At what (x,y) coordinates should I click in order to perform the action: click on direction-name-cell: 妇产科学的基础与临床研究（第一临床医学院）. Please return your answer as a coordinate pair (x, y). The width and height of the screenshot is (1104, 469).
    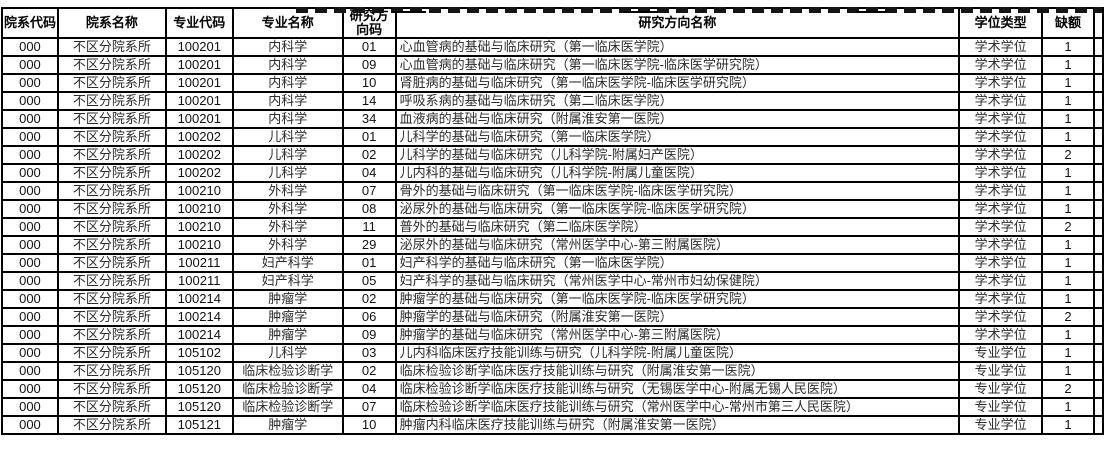
    Looking at the image, I should click on (677, 263).